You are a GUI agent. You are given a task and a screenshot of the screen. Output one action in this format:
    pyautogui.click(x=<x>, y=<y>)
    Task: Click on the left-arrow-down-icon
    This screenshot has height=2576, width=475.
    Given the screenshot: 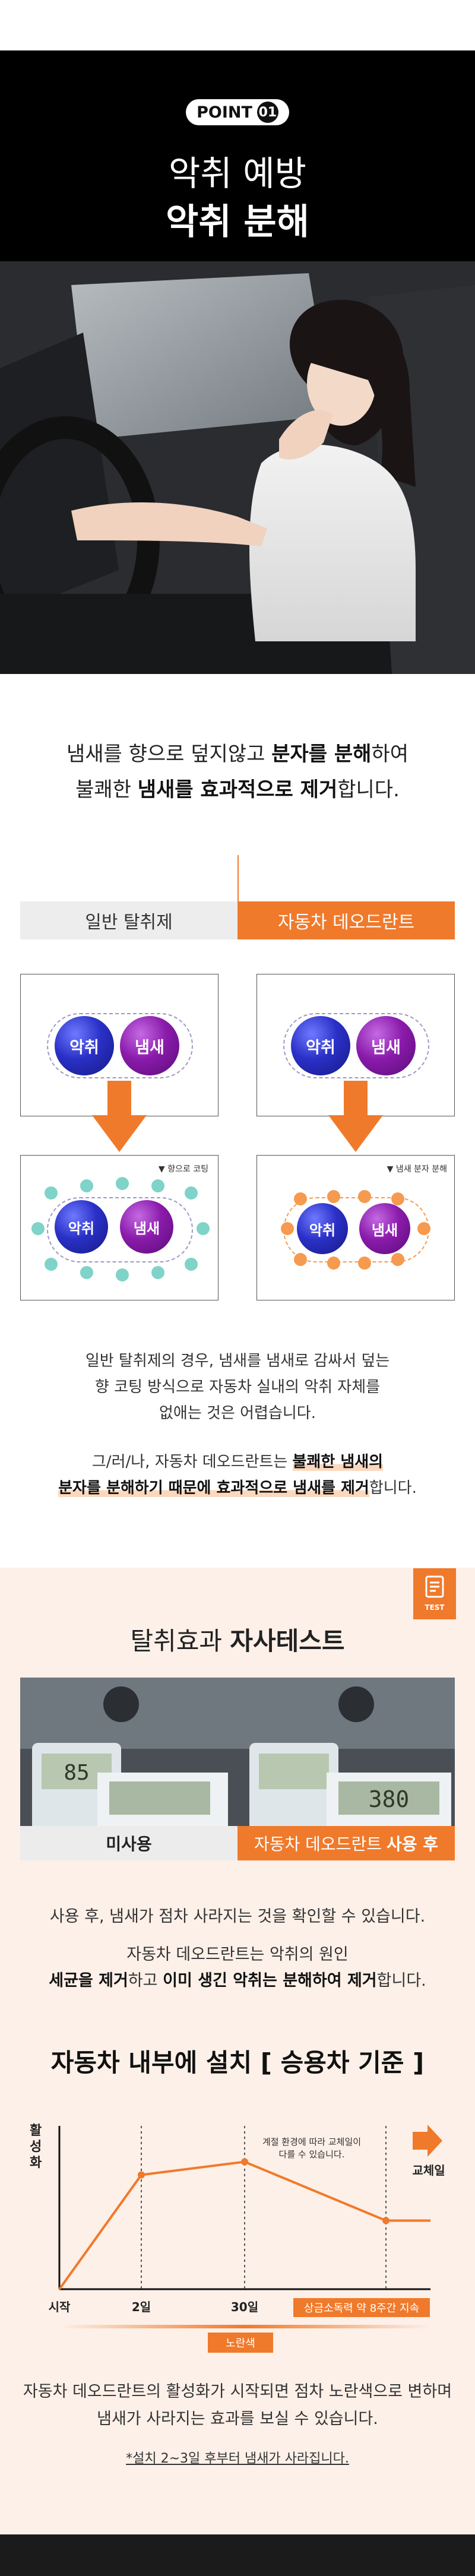 What is the action you would take?
    pyautogui.click(x=119, y=1116)
    